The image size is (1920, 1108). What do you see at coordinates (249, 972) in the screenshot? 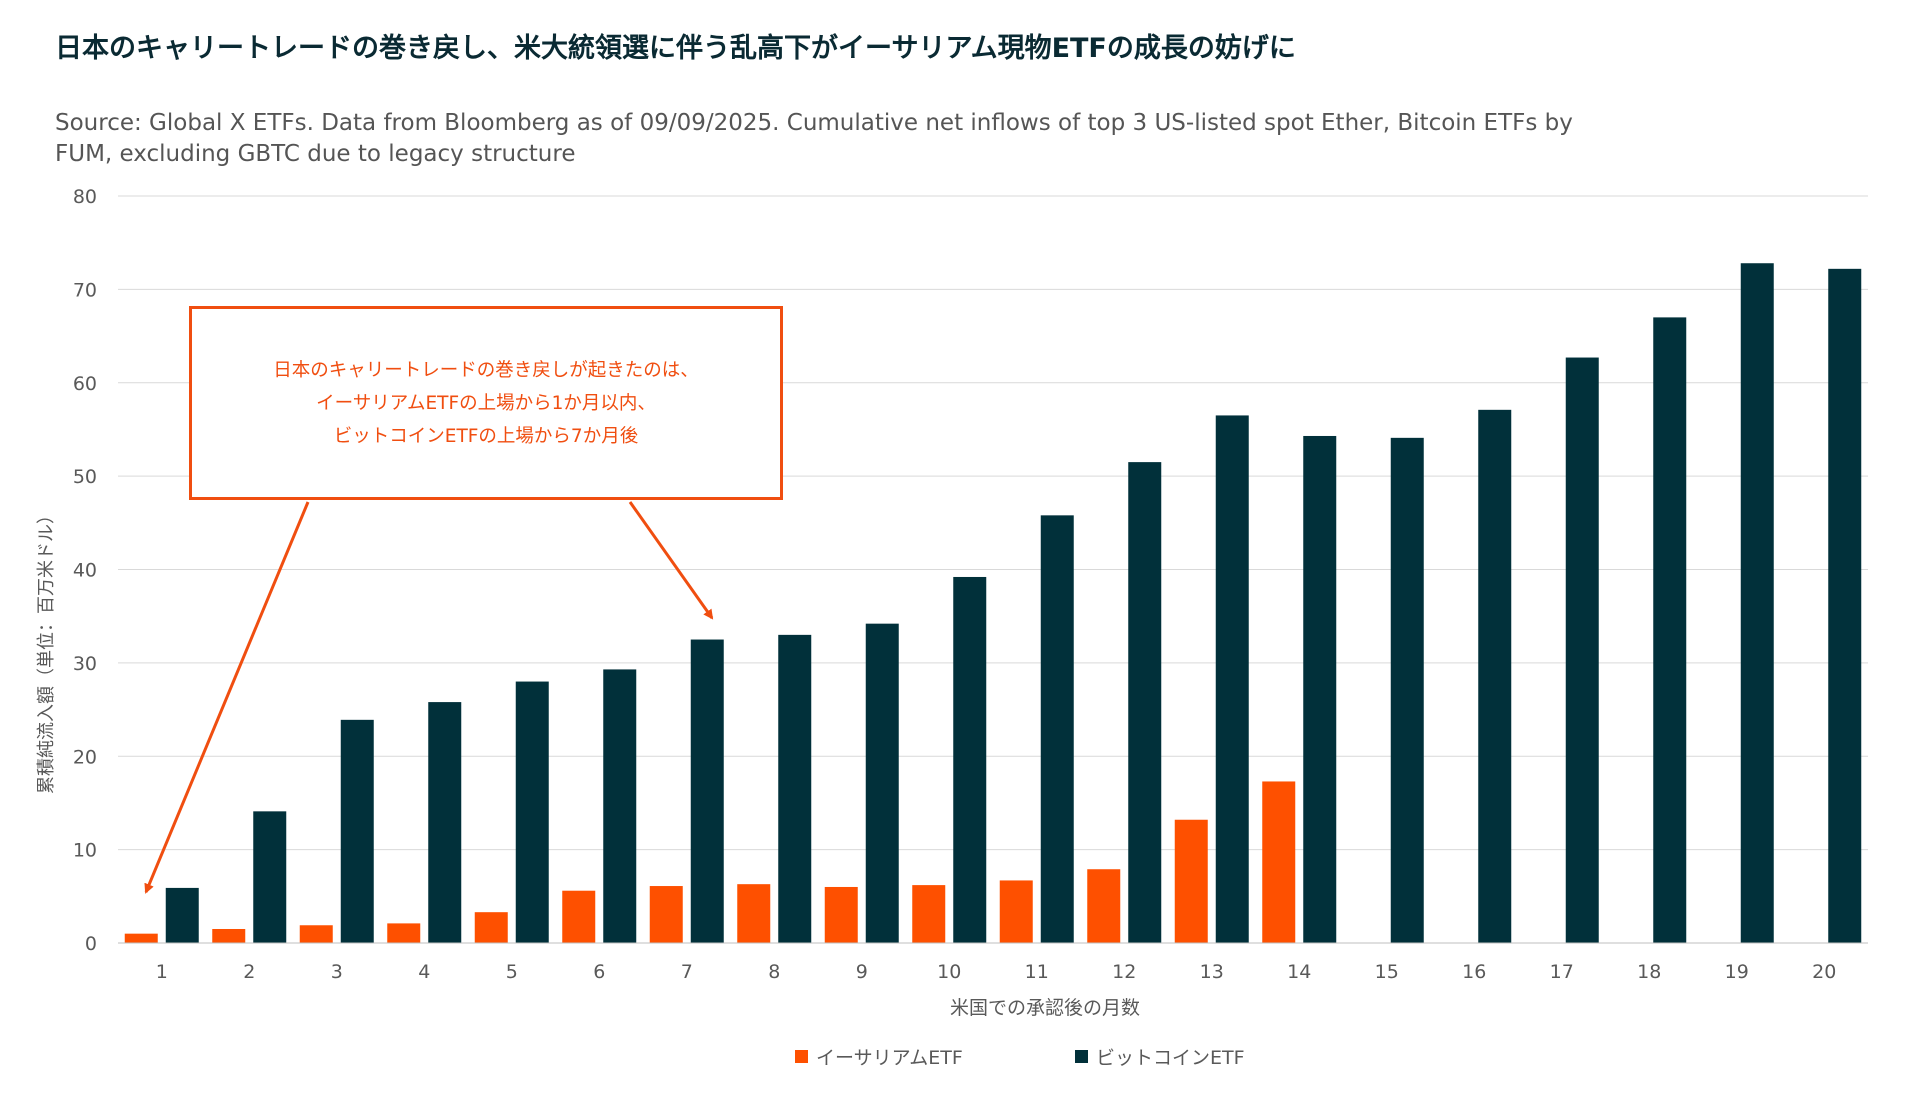
I see `x-tick-label: 2` at bounding box center [249, 972].